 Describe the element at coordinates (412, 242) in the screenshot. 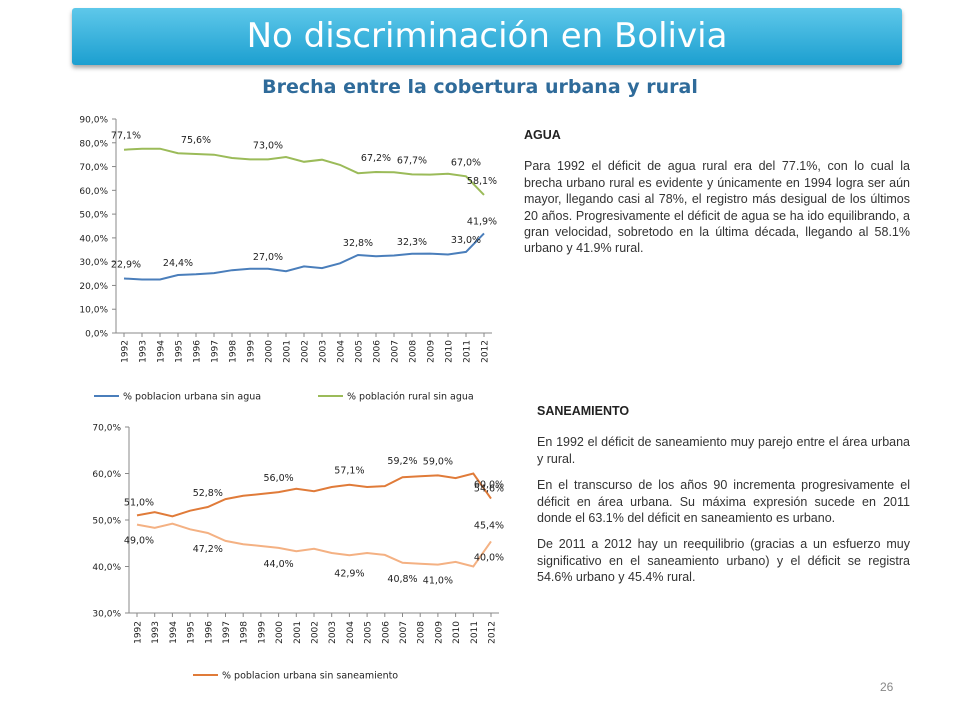

I see `data-label: 32,3%` at that location.